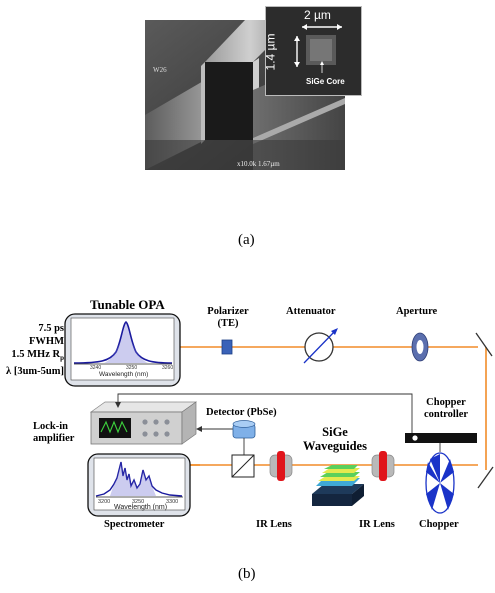  I want to click on tunable-opa-title: Tunable OPA, so click(127, 304).